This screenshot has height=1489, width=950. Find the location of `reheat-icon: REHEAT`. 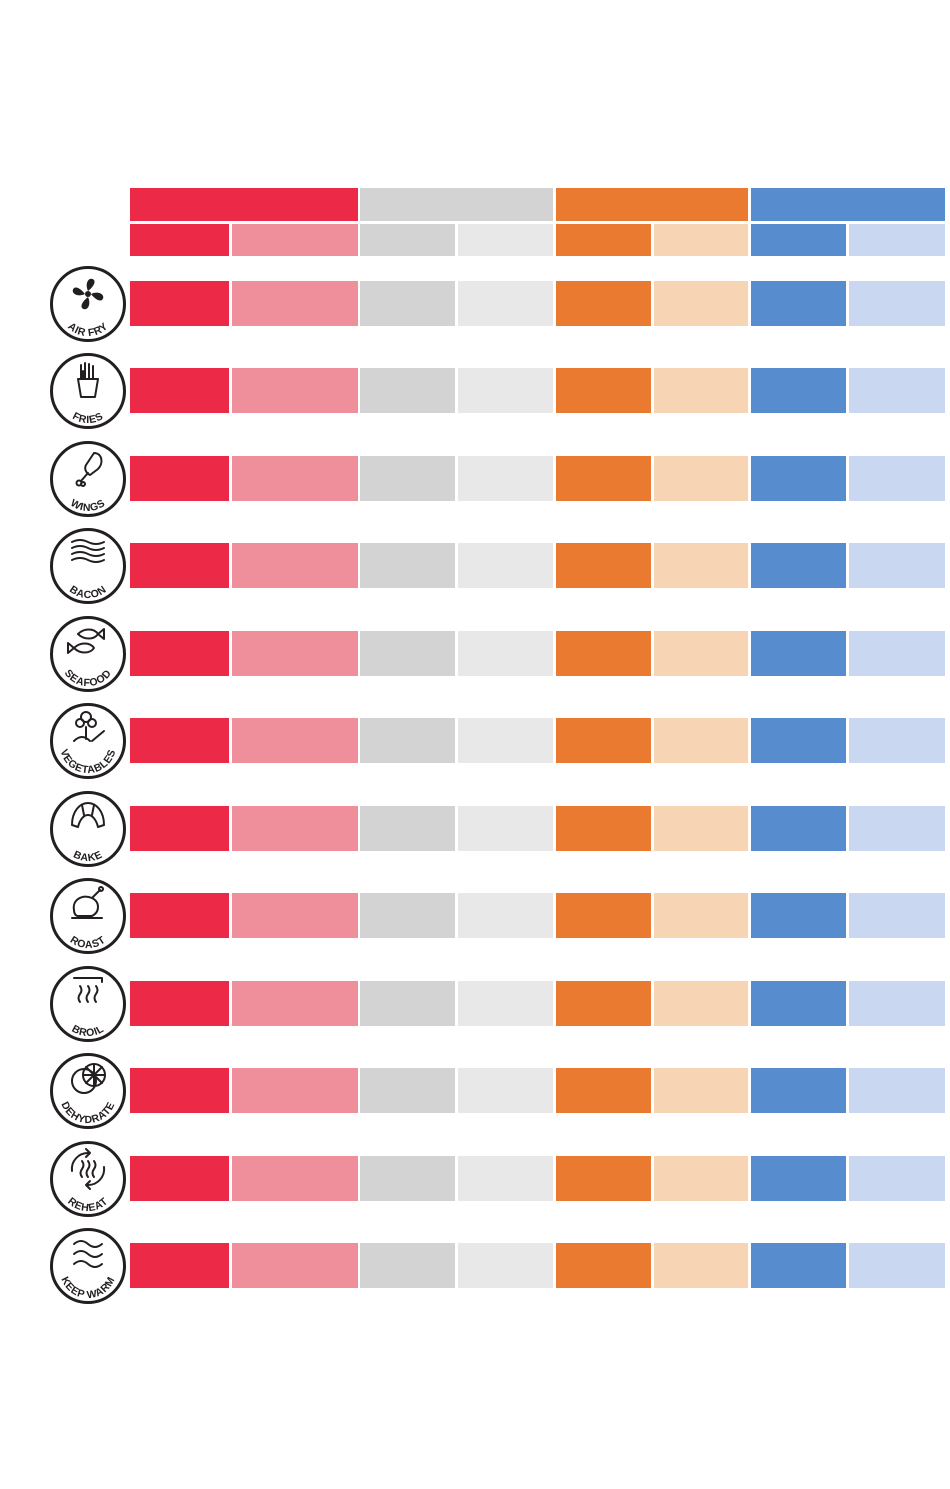

reheat-icon: REHEAT is located at coordinates (88, 1179).